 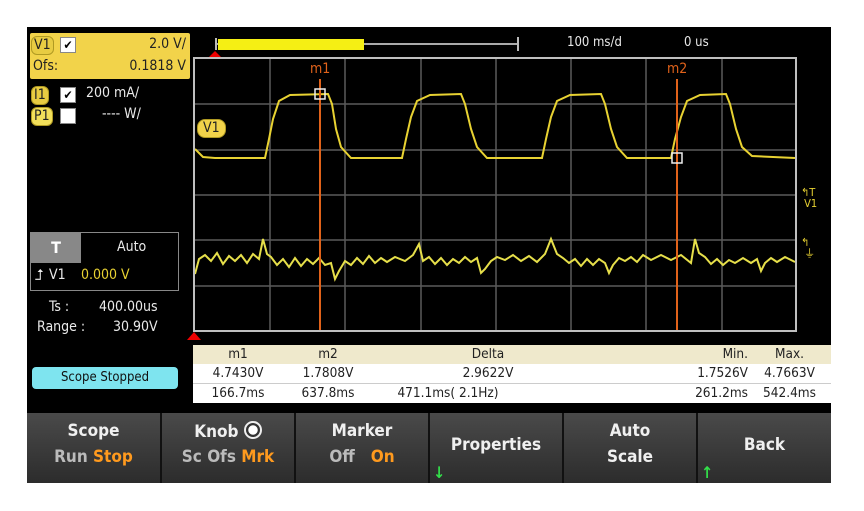 What do you see at coordinates (61, 327) in the screenshot?
I see `range-label: Range :` at bounding box center [61, 327].